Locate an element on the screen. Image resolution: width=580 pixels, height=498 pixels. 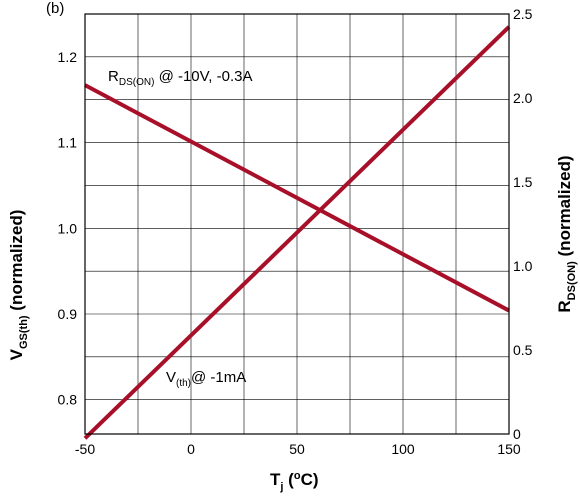
right-y-tick-label: 2.0 is located at coordinates (523, 98).